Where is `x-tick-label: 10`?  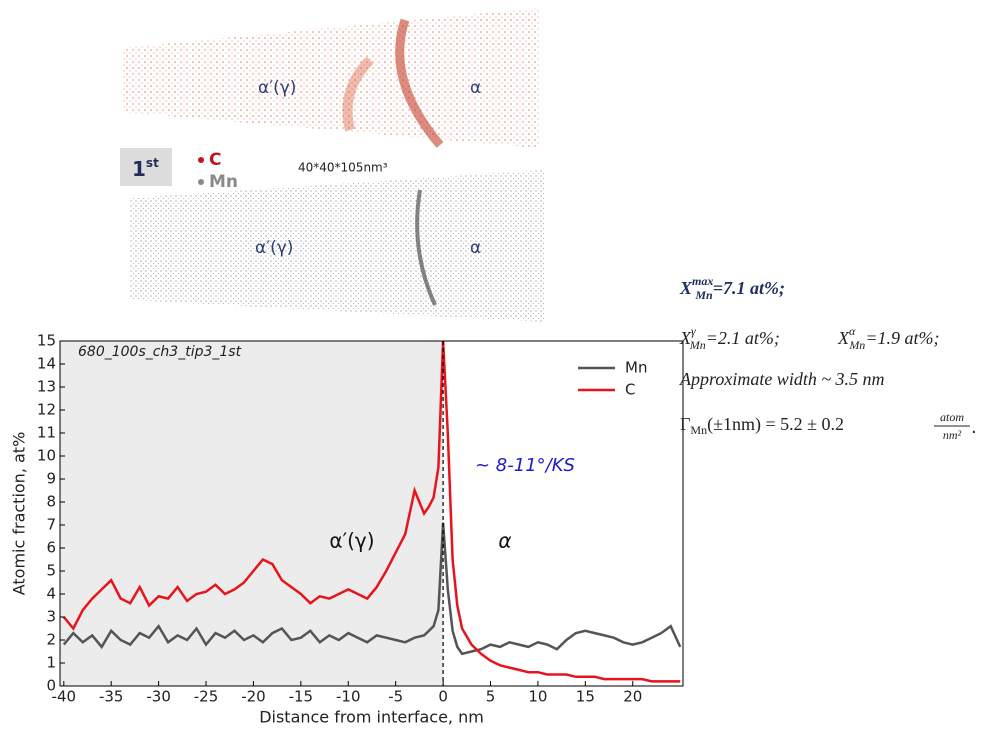
x-tick-label: 10 is located at coordinates (537, 697).